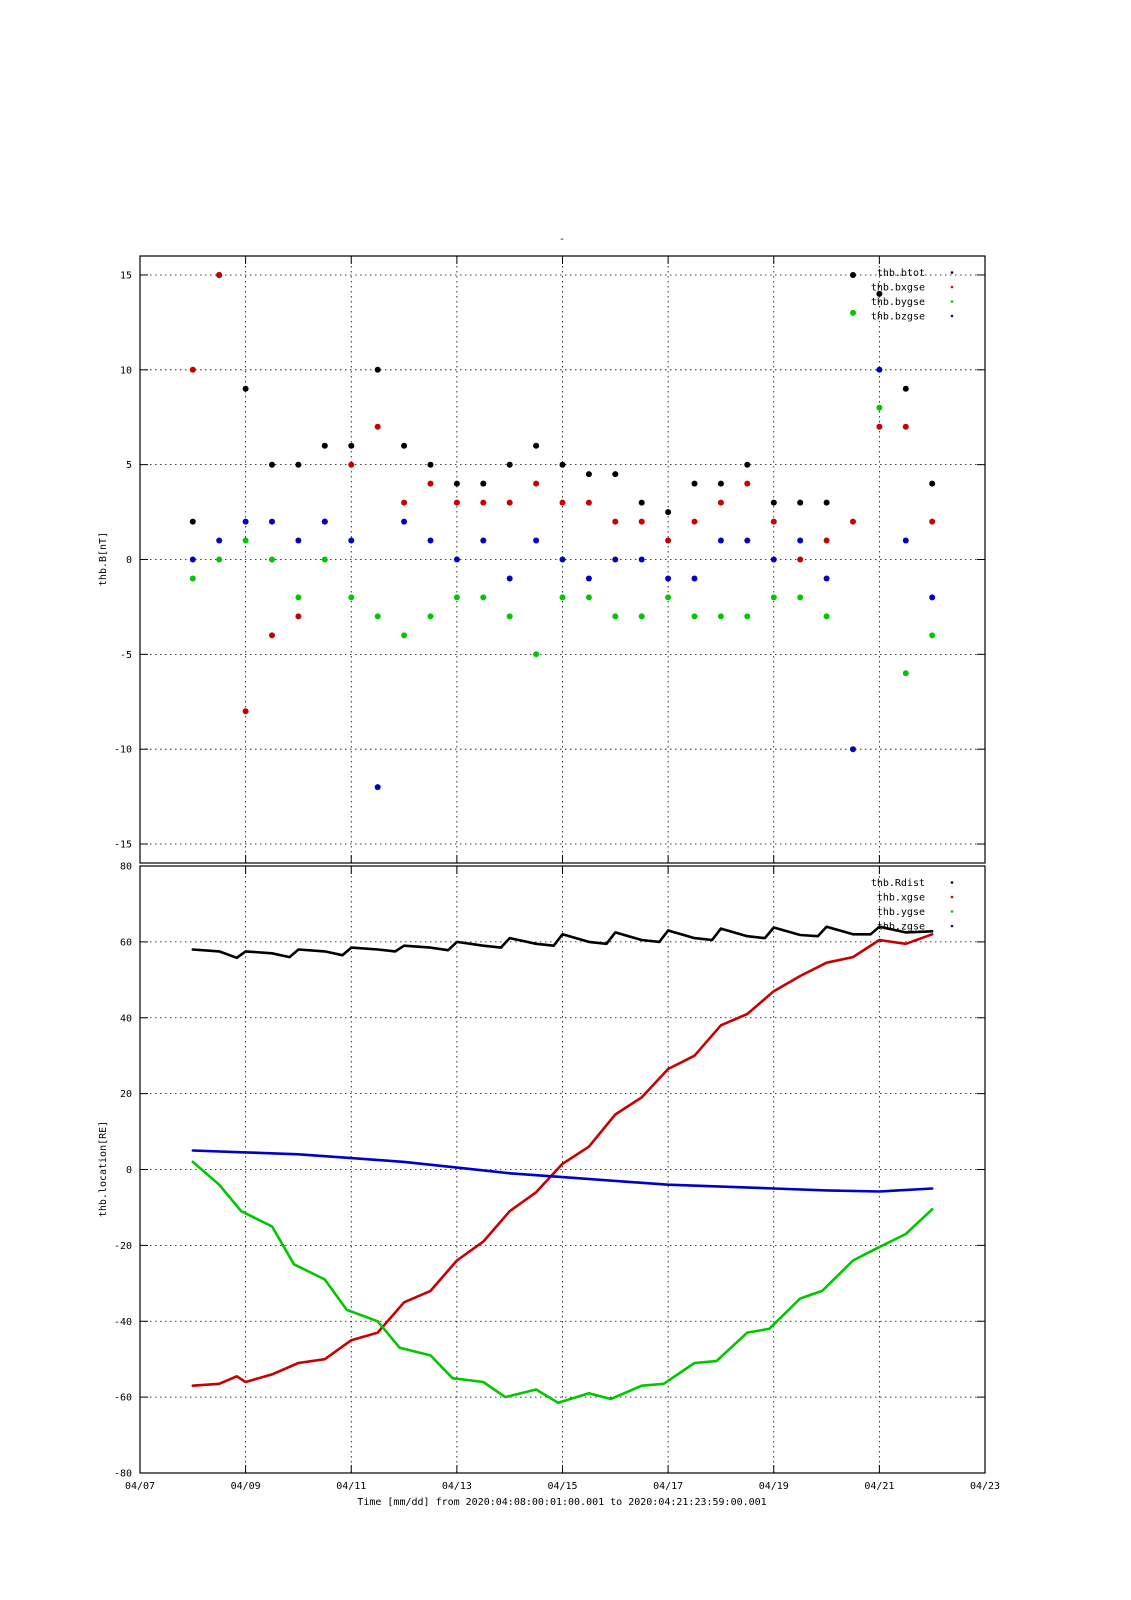 This screenshot has height=1600, width=1131. What do you see at coordinates (912, 295) in the screenshot?
I see `magnetic-field-legend: thb.btot thb.bxgse thb.bygse thb.bzgse` at bounding box center [912, 295].